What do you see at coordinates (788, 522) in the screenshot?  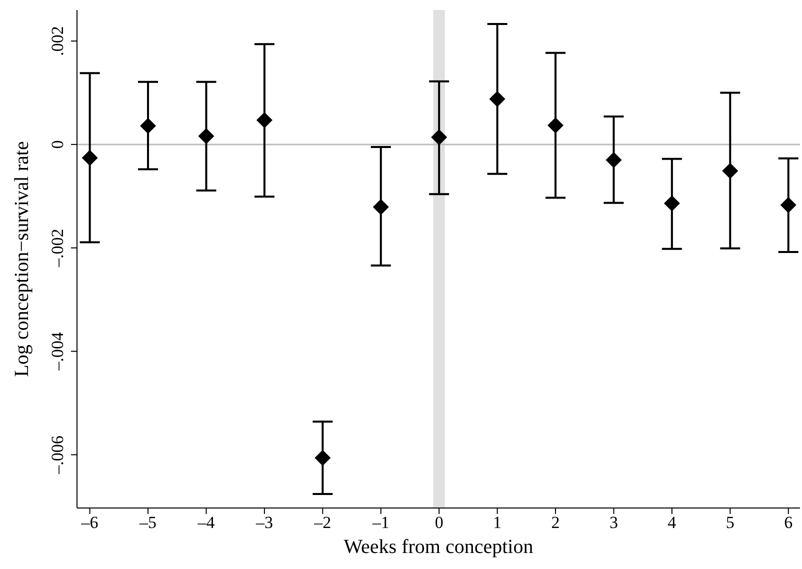 I see `x-tick-label: 6` at bounding box center [788, 522].